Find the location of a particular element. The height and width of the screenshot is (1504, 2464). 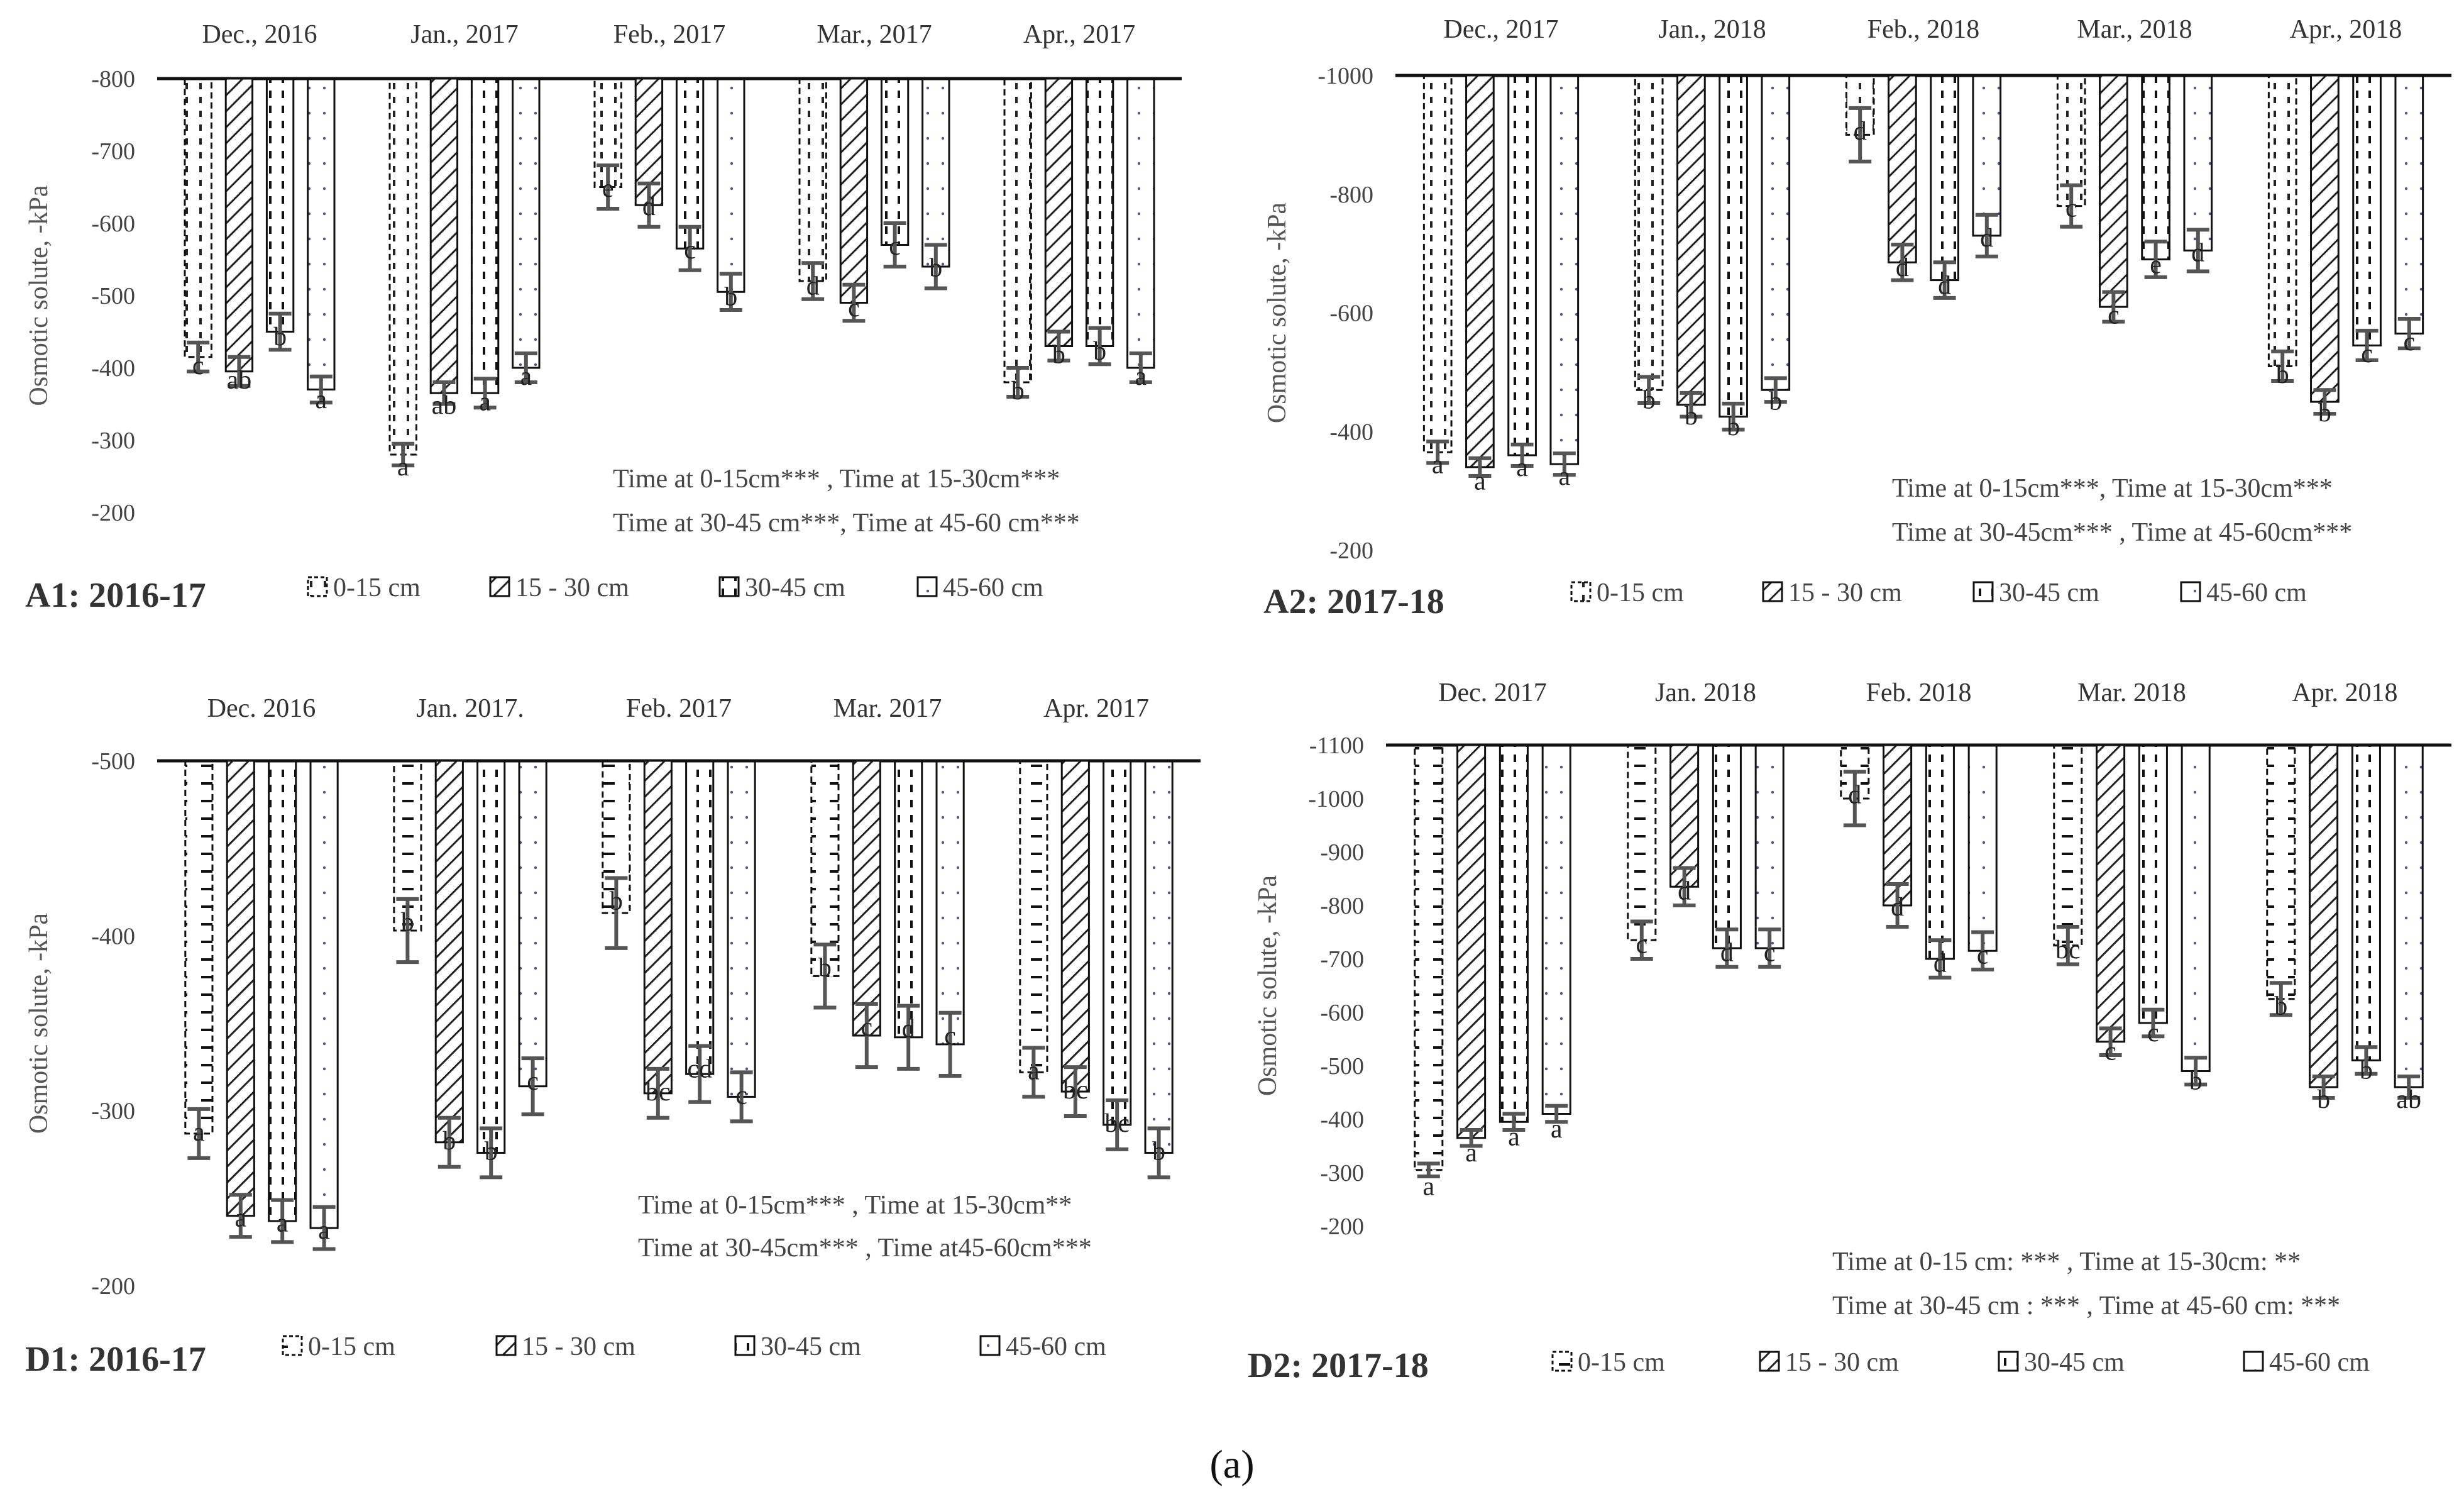

category-label: Mar. 2017 is located at coordinates (887, 709).